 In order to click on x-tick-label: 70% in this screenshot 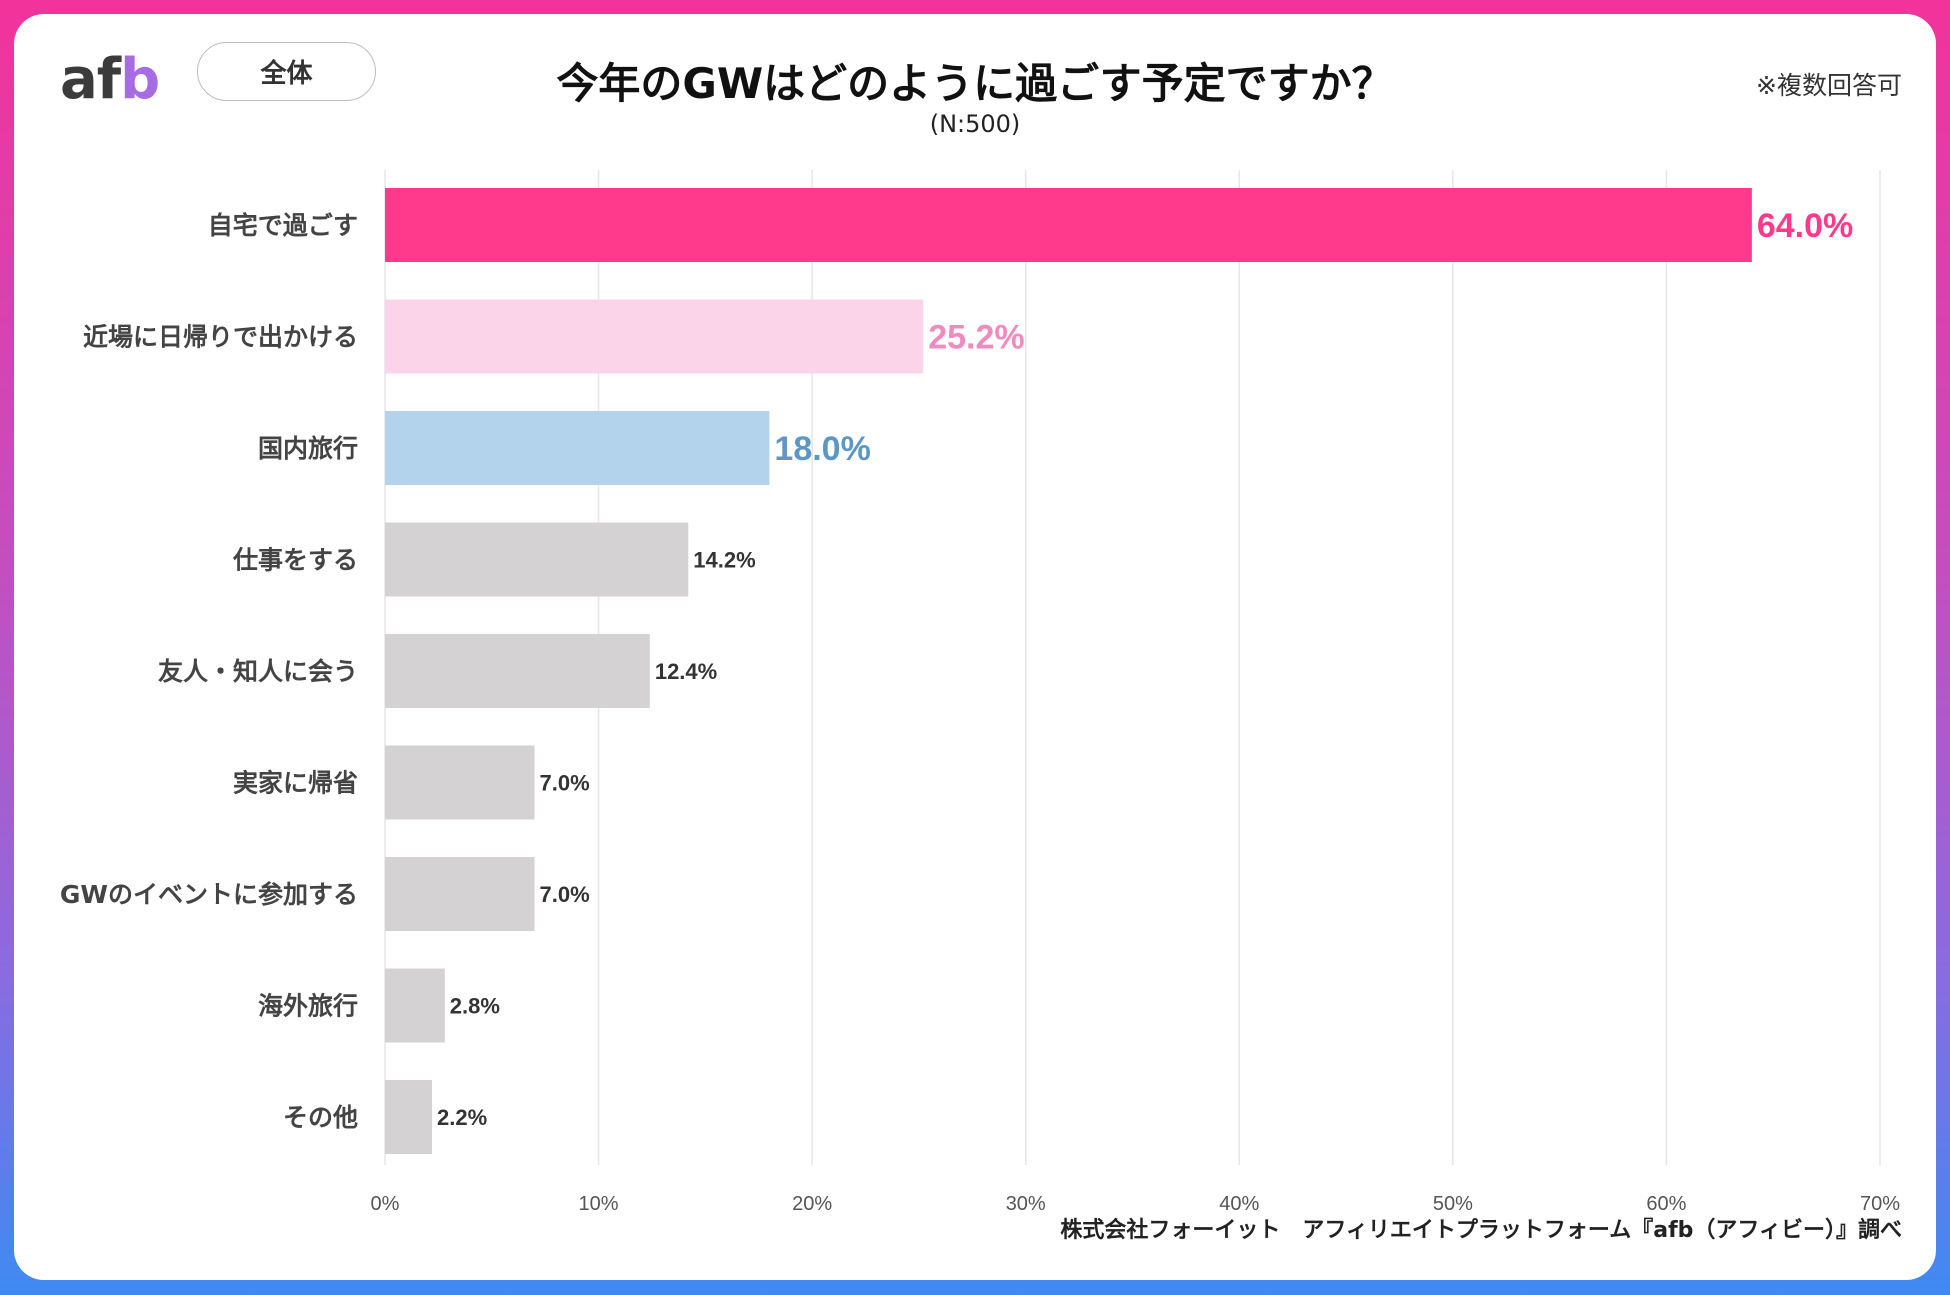, I will do `click(1880, 1204)`.